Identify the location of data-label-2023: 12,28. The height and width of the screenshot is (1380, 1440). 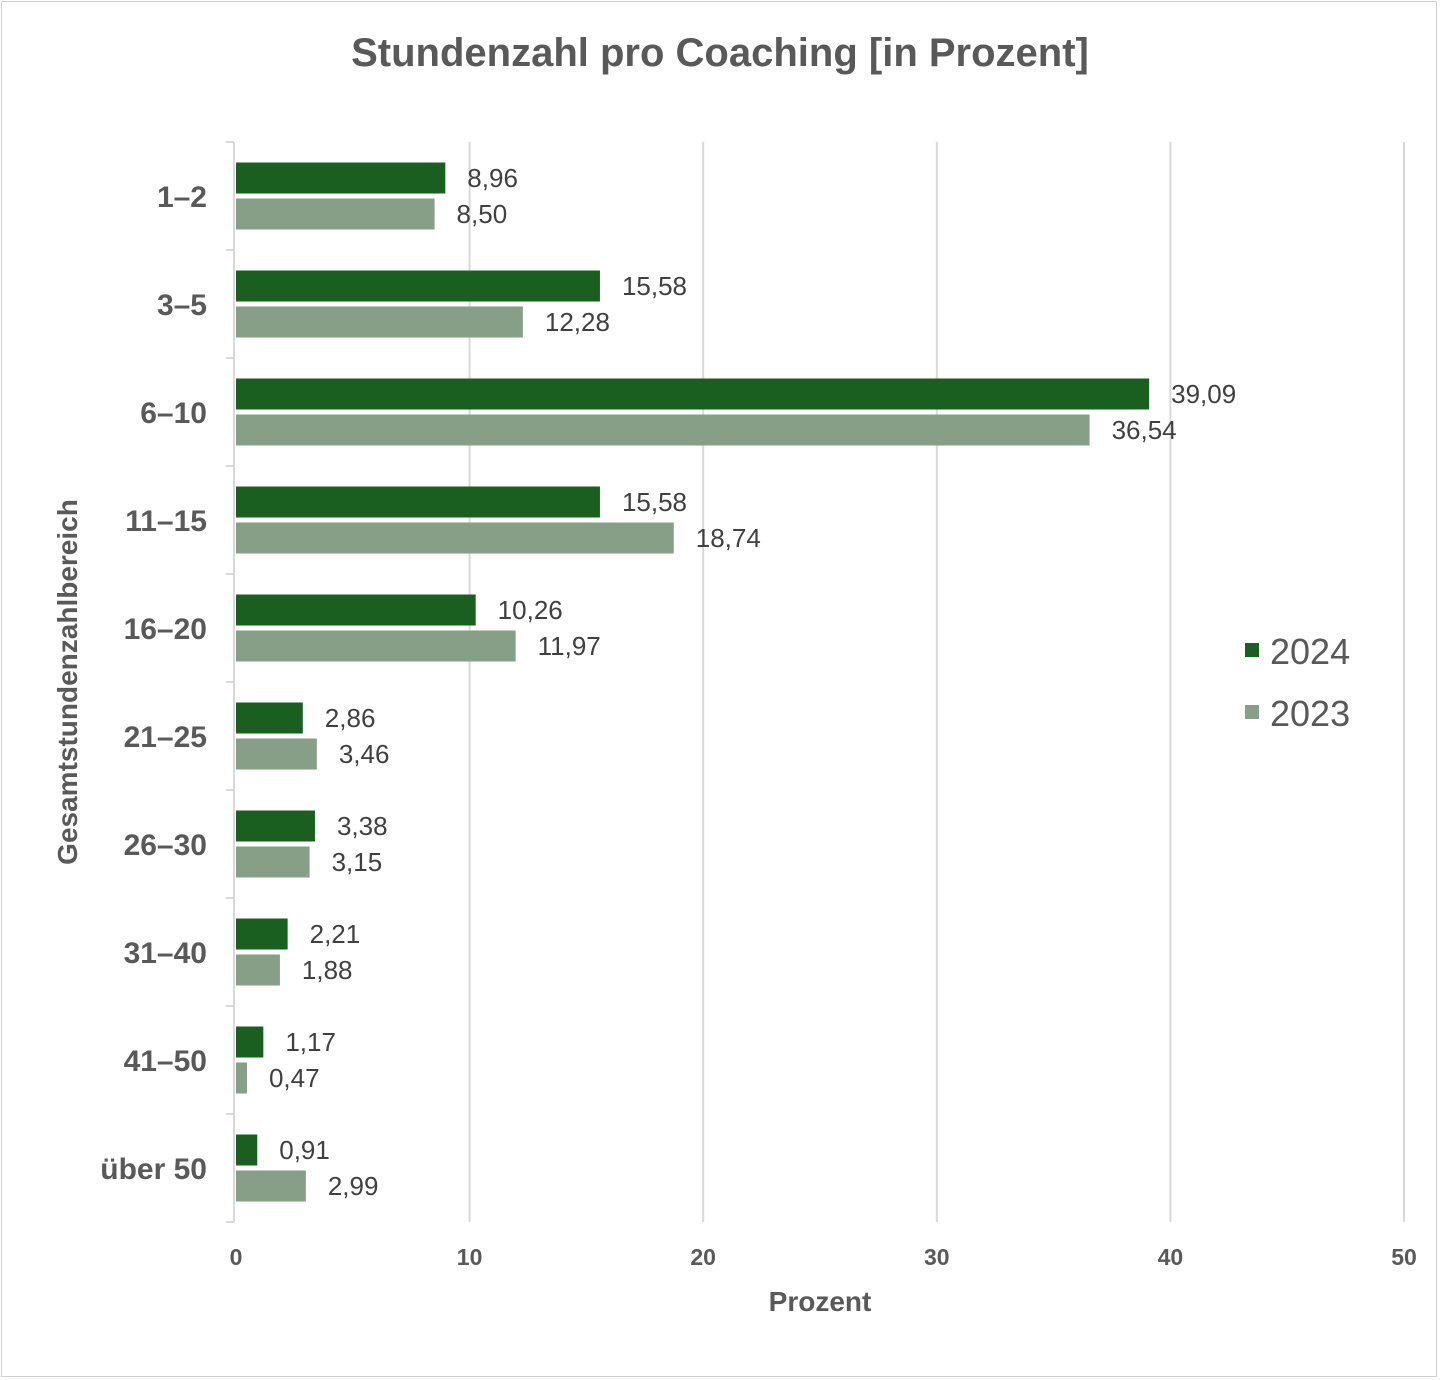
(577, 322).